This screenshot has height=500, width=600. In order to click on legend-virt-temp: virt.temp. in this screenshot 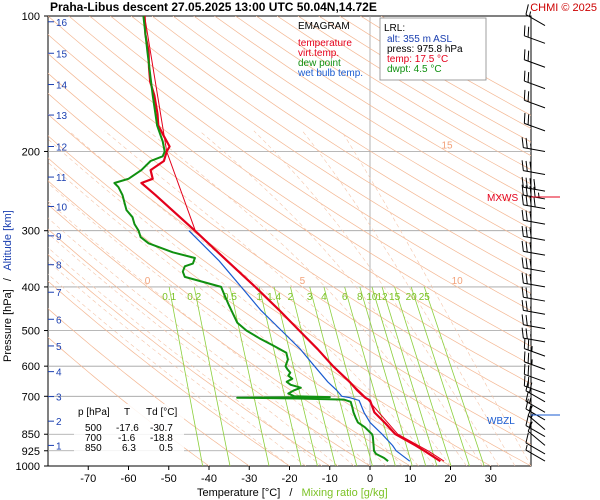, I will do `click(318, 53)`.